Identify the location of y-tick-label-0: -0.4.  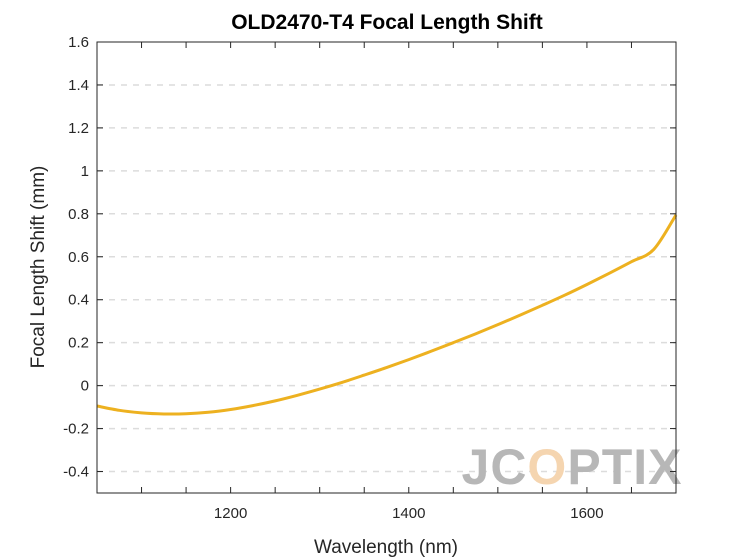
(76, 472).